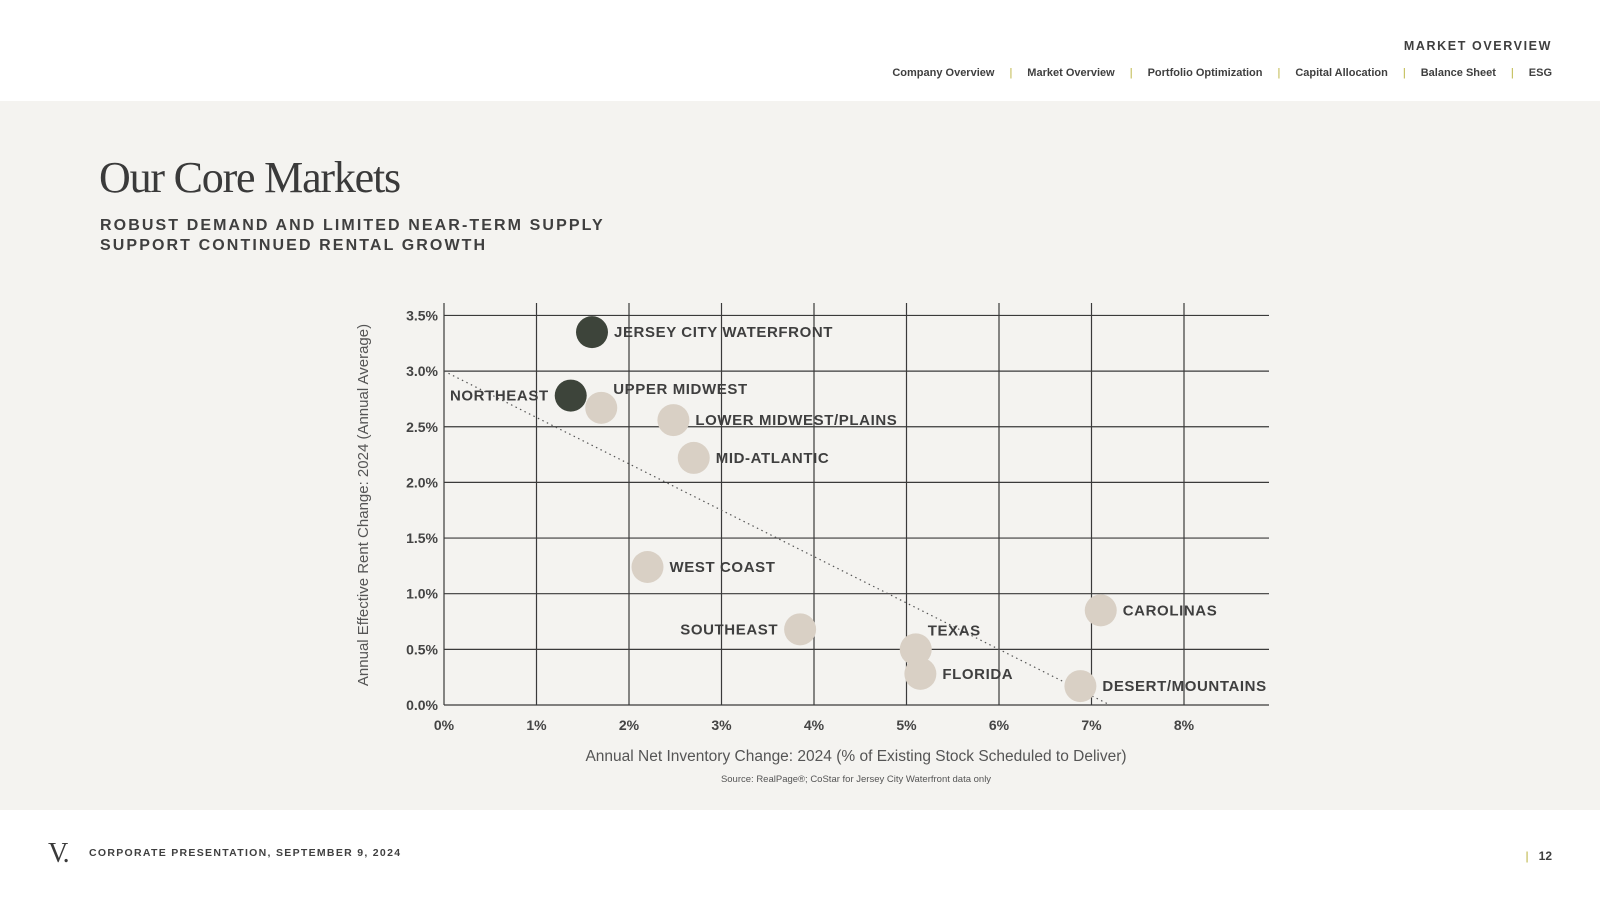 This screenshot has width=1600, height=899. What do you see at coordinates (499, 396) in the screenshot?
I see `label-northeast: NORTHEAST` at bounding box center [499, 396].